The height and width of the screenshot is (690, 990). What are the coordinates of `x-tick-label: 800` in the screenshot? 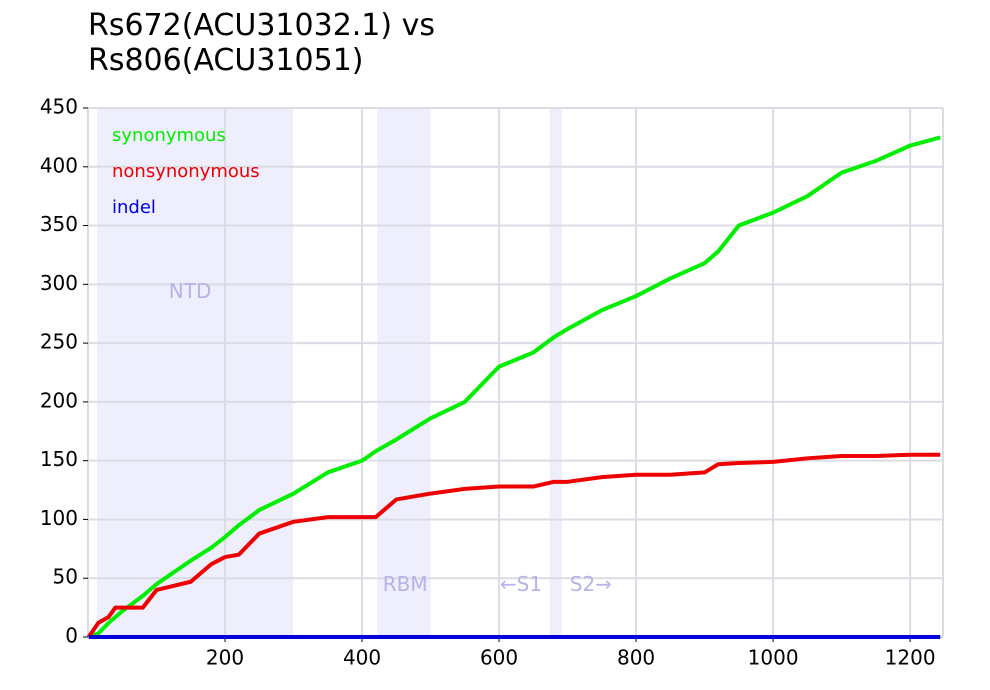 It's located at (636, 658).